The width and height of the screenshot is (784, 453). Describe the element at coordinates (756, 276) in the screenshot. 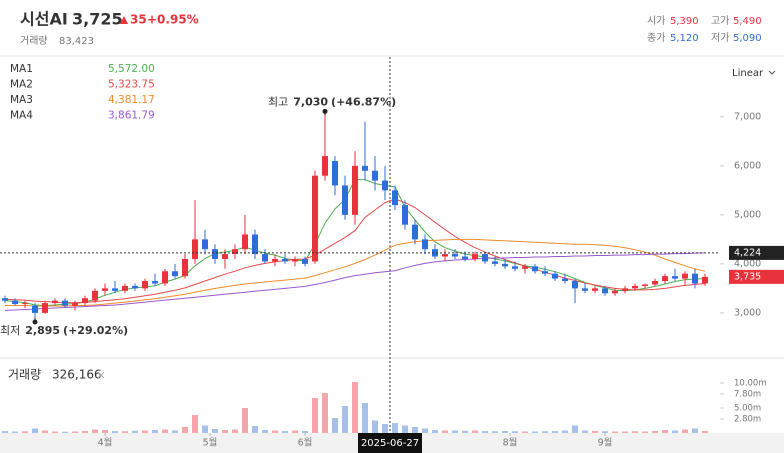

I see `last-price-box` at that location.